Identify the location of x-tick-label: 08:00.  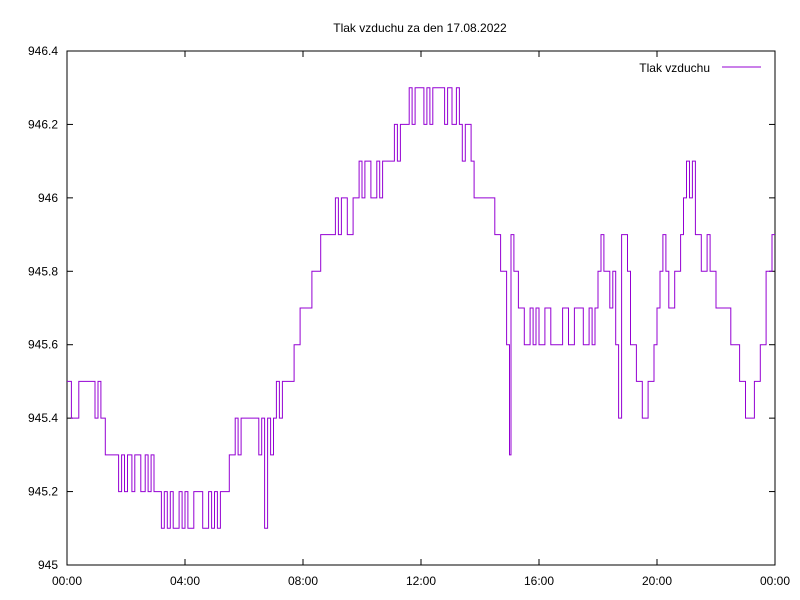
(303, 581).